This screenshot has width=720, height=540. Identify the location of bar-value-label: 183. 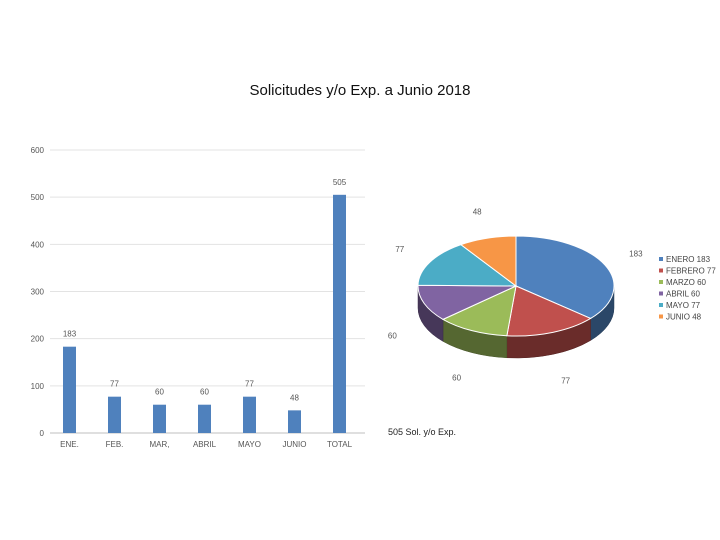
(70, 334).